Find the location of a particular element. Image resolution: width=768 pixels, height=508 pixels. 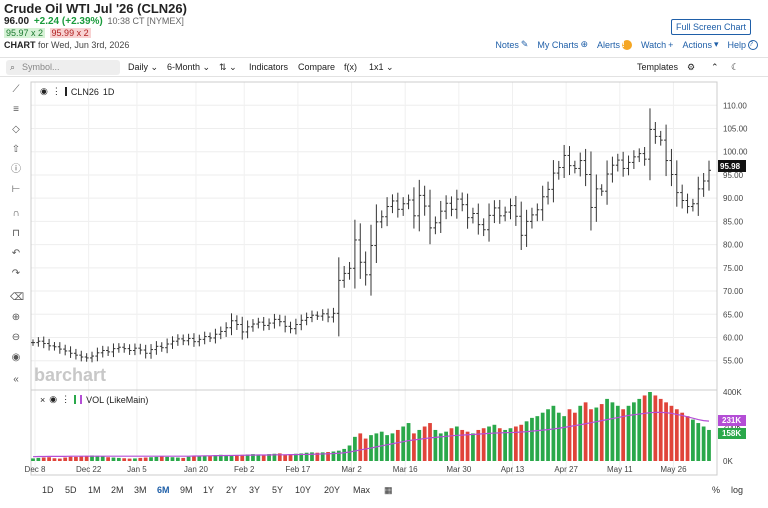

range-select: 6-Month ⌄ is located at coordinates (188, 67).